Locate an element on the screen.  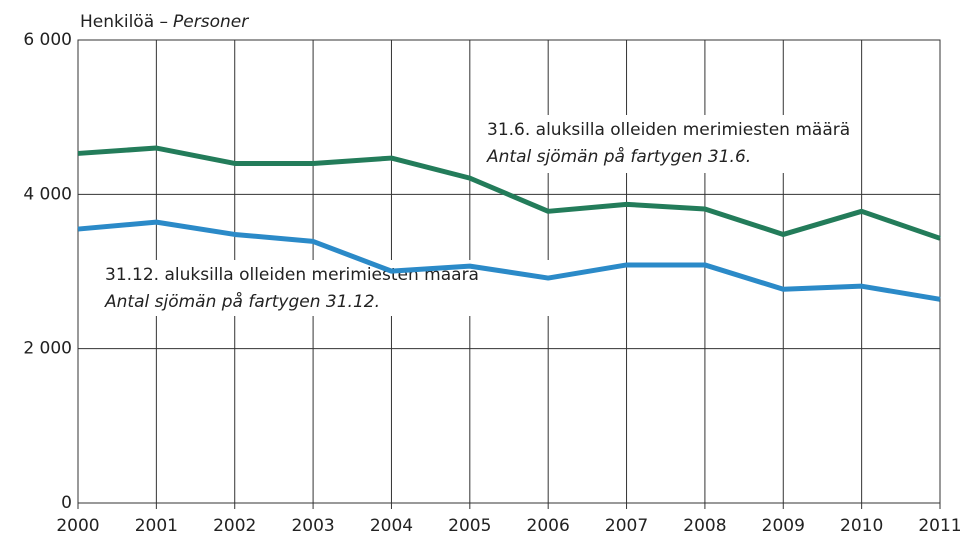
series-line is located at coordinates (509, 260).